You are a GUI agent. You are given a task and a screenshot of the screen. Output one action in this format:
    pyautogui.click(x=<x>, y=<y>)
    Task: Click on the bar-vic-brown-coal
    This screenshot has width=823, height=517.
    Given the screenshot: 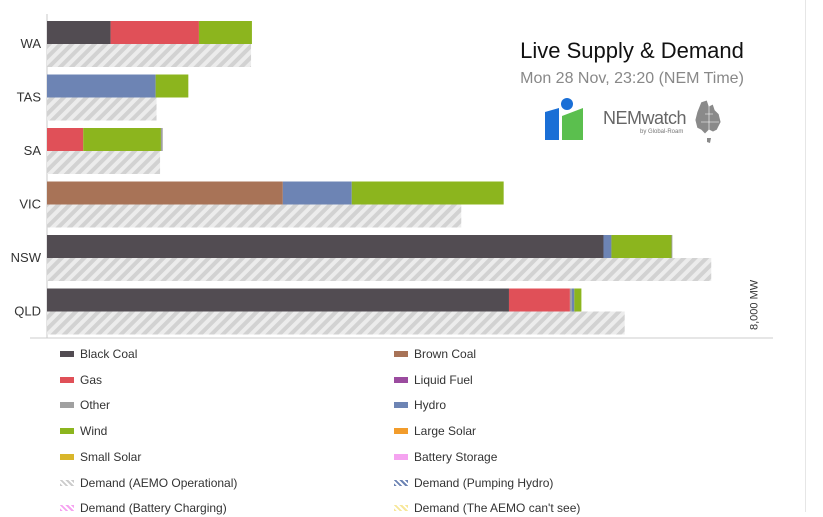 What is the action you would take?
    pyautogui.click(x=165, y=193)
    